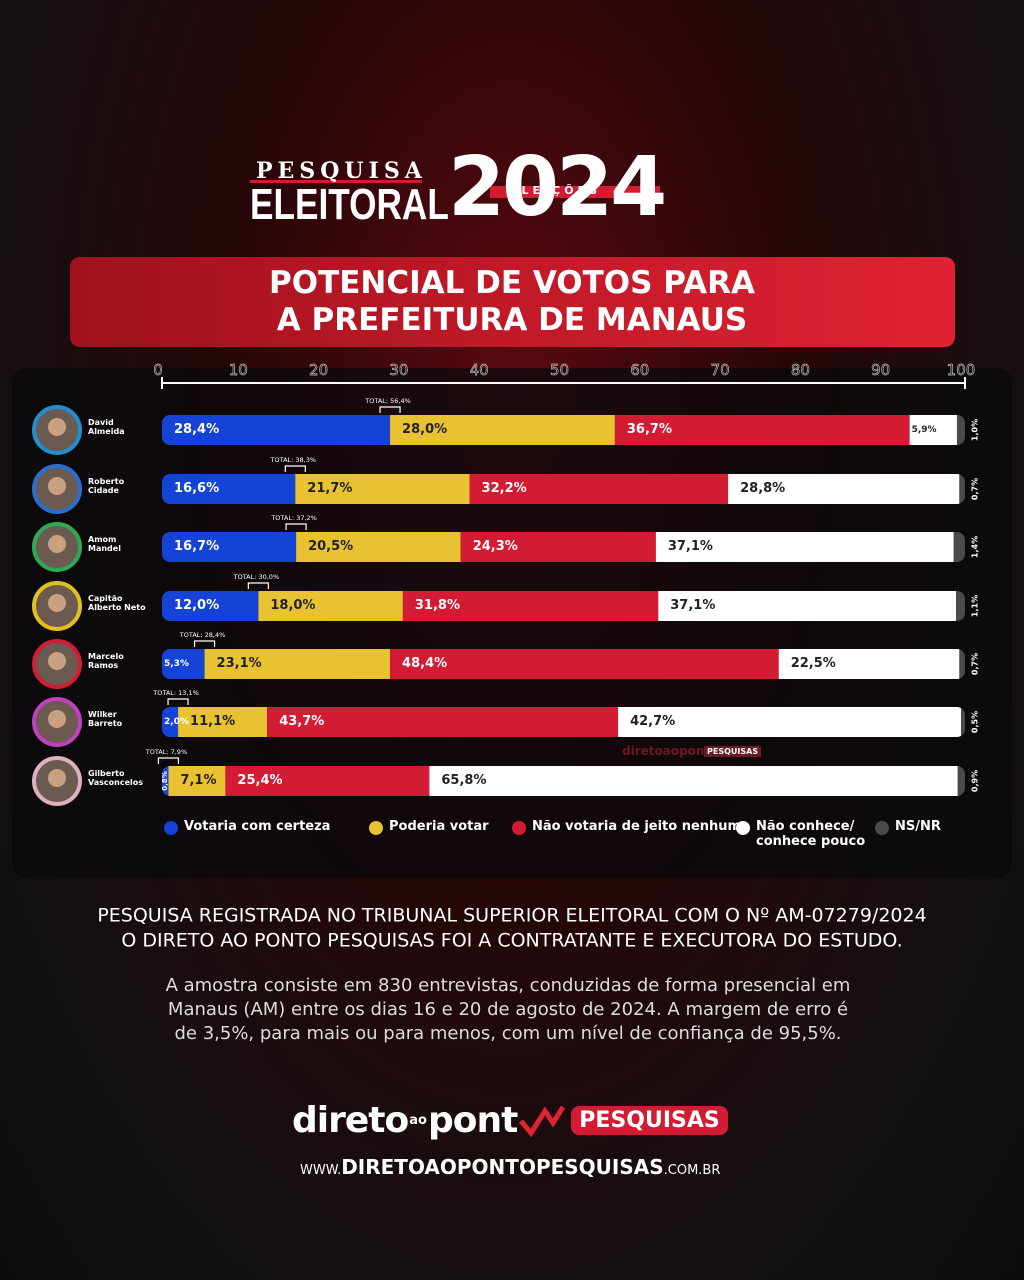 This screenshot has width=1024, height=1280. Describe the element at coordinates (294, 518) in the screenshot. I see `total-label: TOTAL: 37,2%` at that location.